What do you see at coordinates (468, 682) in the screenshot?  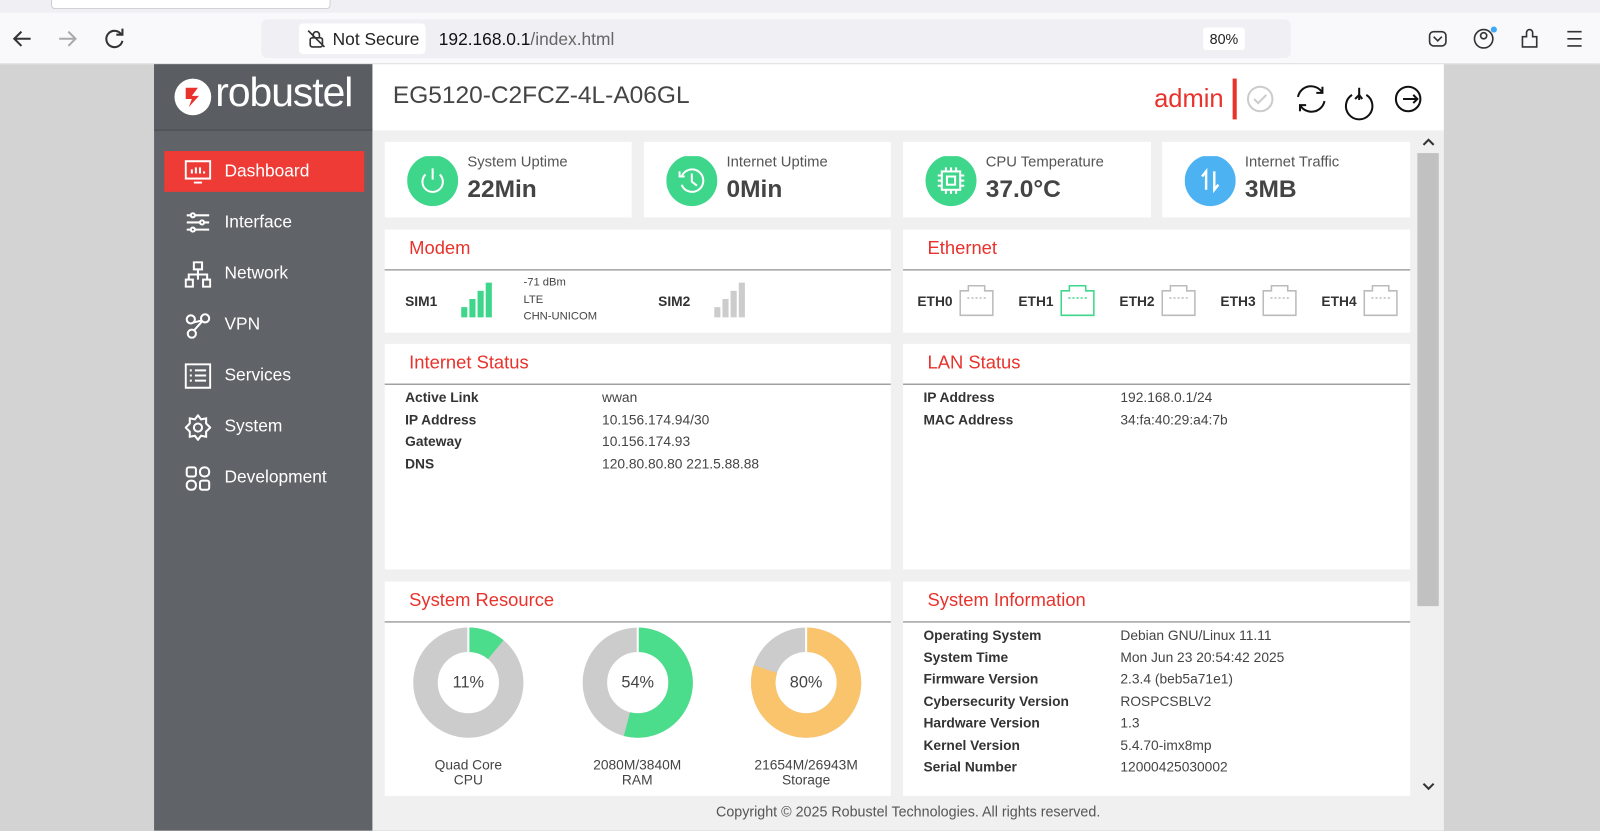 I see `donut: 11%` at bounding box center [468, 682].